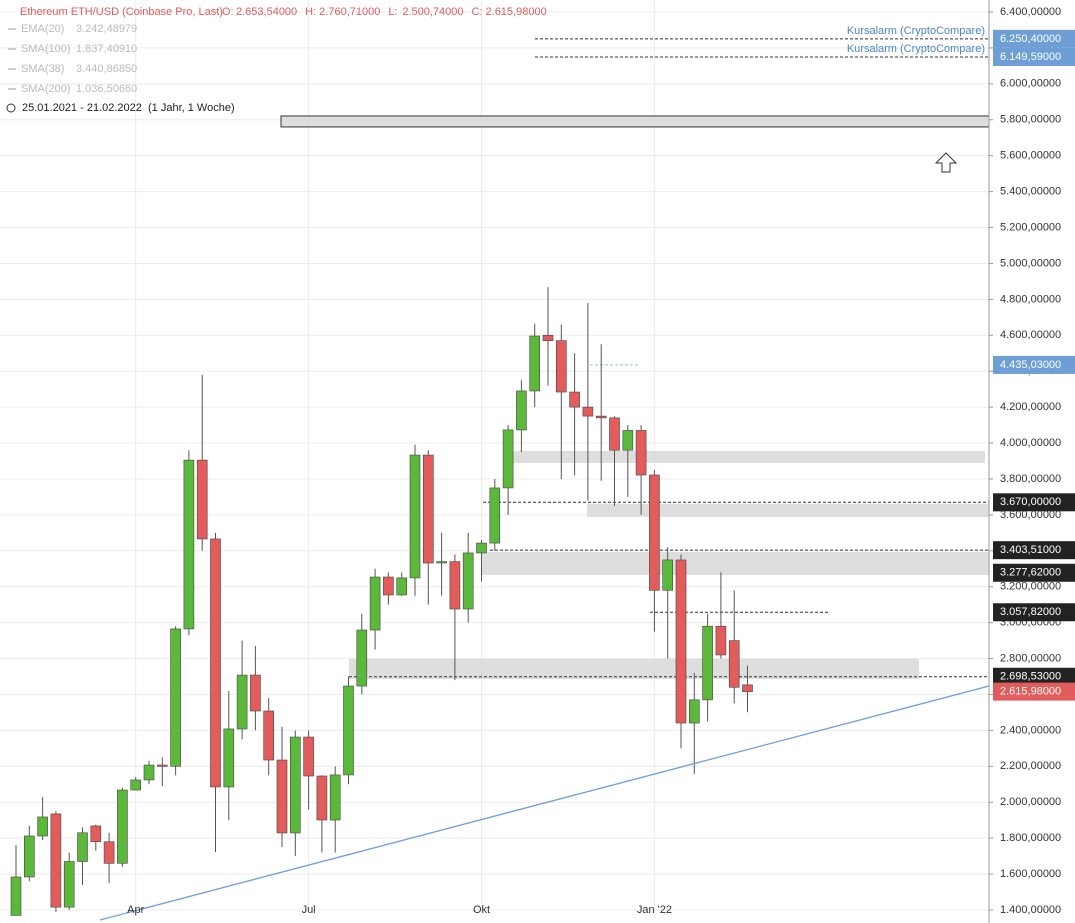 The height and width of the screenshot is (923, 1075). What do you see at coordinates (310, 12) in the screenshot?
I see `ohlc-key: H:` at bounding box center [310, 12].